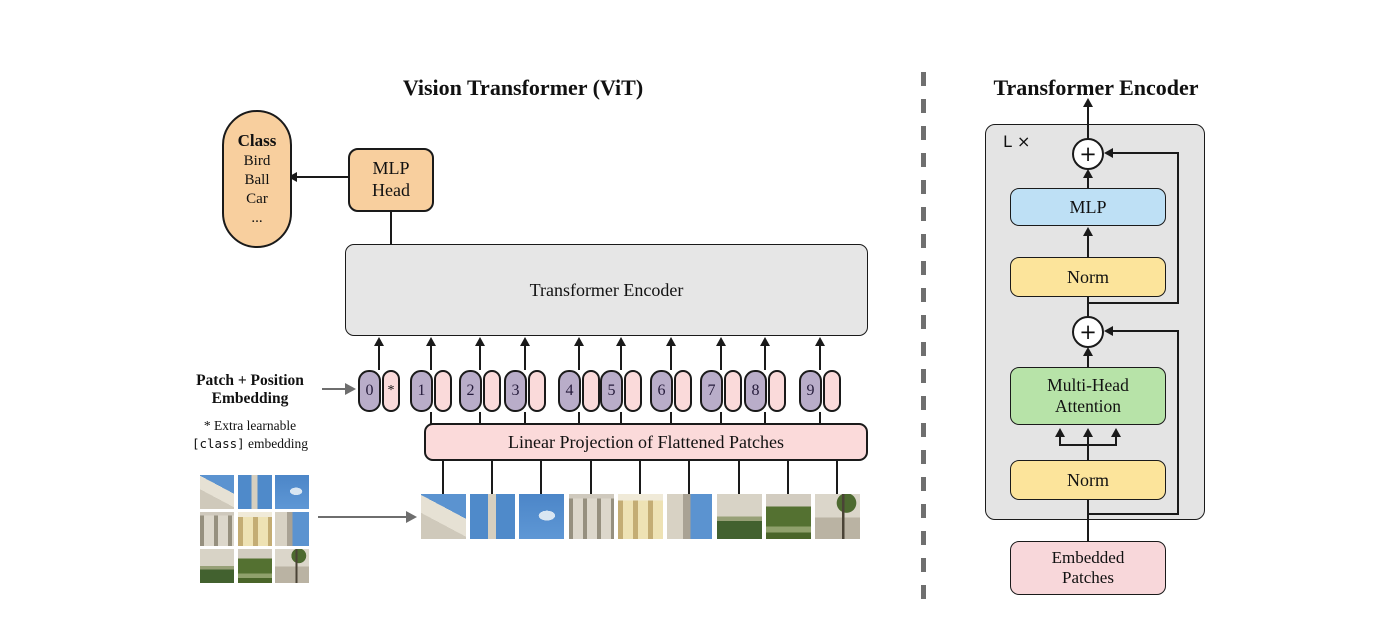 The width and height of the screenshot is (1386, 638). What do you see at coordinates (1088, 385) in the screenshot?
I see `mha-label-line: Multi-Head` at bounding box center [1088, 385].